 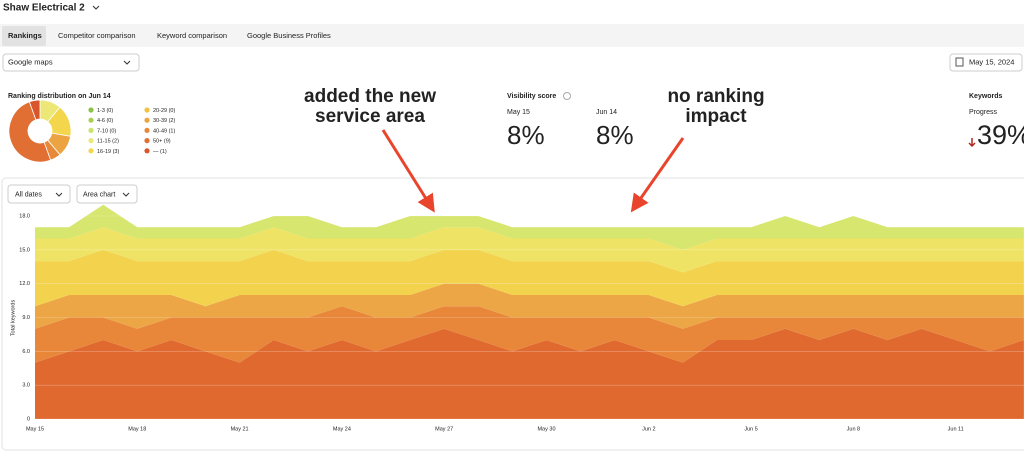 I want to click on legend-label: 30-39 (2), so click(x=164, y=121).